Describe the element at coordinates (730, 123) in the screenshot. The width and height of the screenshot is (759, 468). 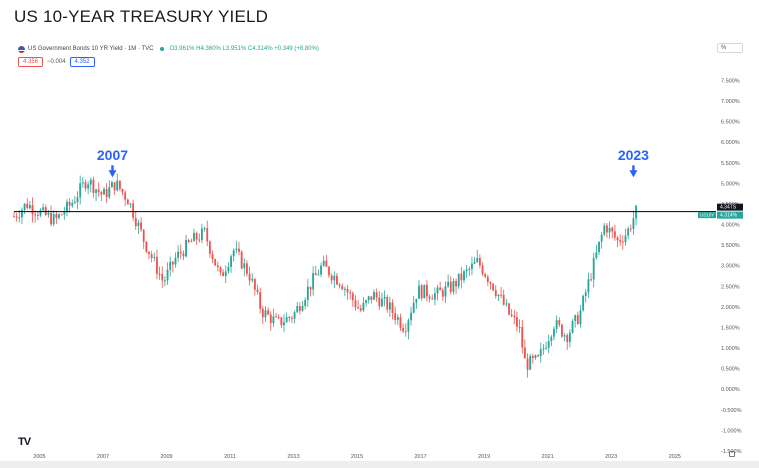
I see `y-tick-label: 6.500%` at that location.